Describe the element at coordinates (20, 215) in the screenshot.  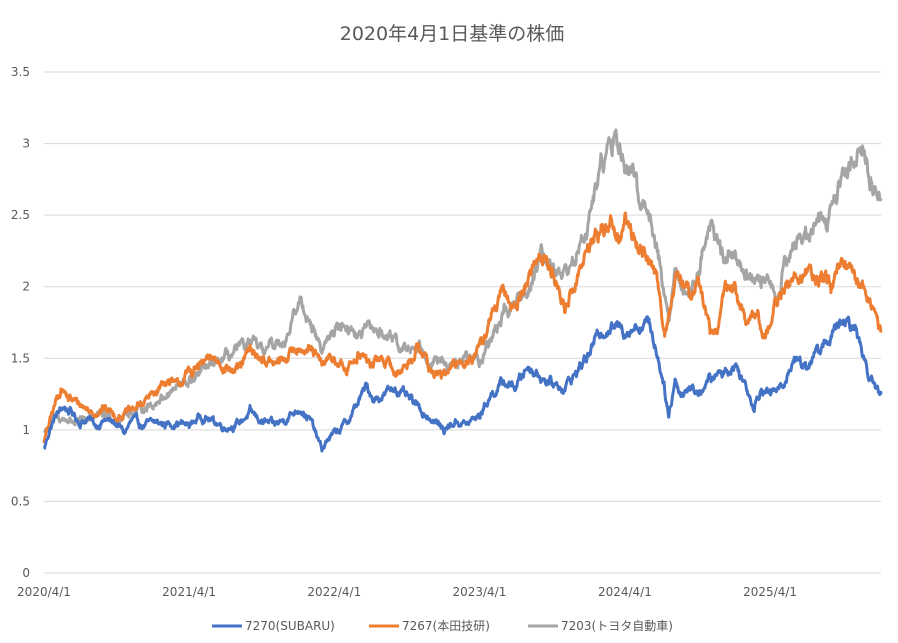
I see `y-tick-label: 2.5` at that location.